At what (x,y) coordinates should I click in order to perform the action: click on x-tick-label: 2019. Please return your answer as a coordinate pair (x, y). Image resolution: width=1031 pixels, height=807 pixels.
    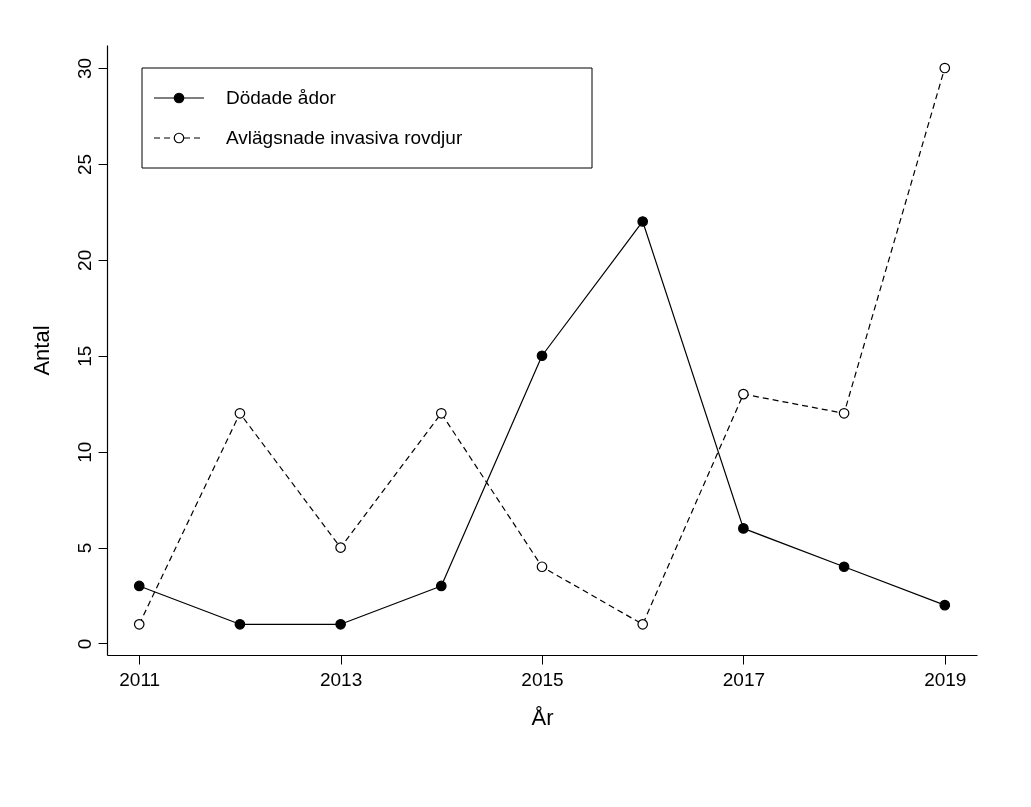
    Looking at the image, I should click on (945, 679).